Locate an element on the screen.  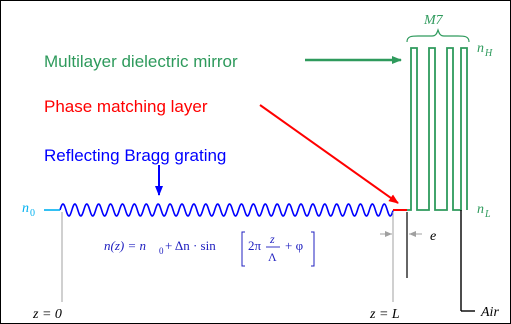
formula-lhs-subscript: 0 is located at coordinates (161, 251).